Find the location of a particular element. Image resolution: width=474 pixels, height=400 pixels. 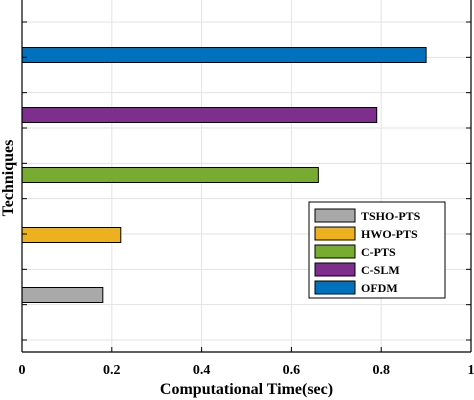

x-tick-label: 0.4 is located at coordinates (202, 370).